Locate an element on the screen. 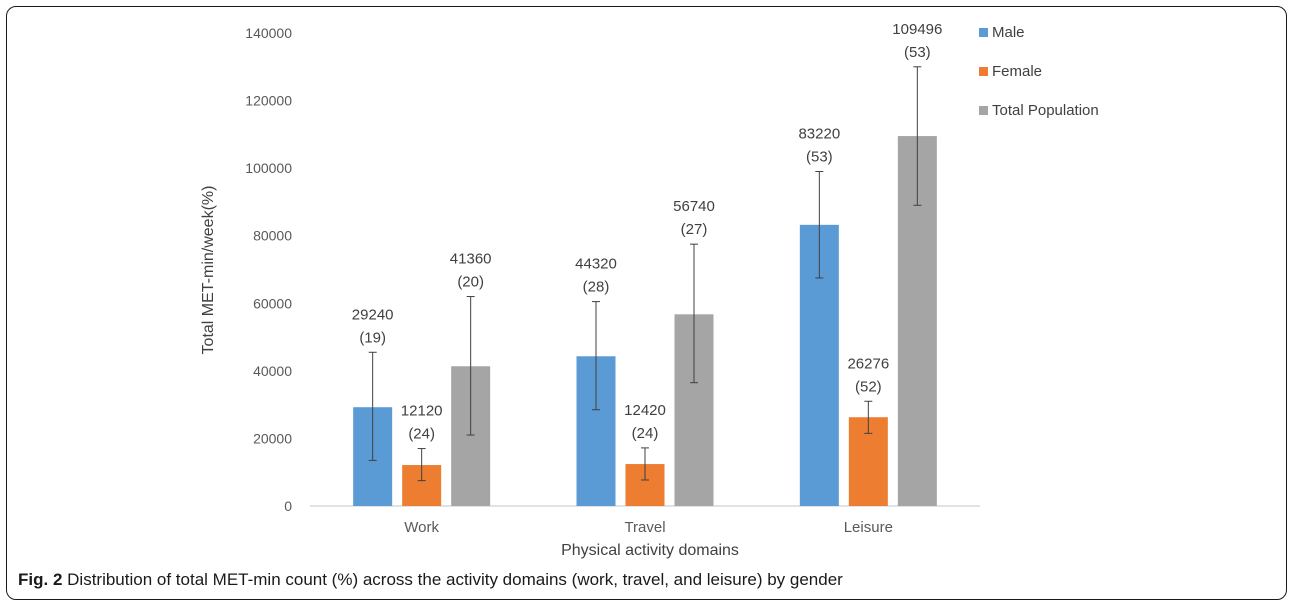 This screenshot has width=1295, height=607. legend-label: Male is located at coordinates (1008, 32).